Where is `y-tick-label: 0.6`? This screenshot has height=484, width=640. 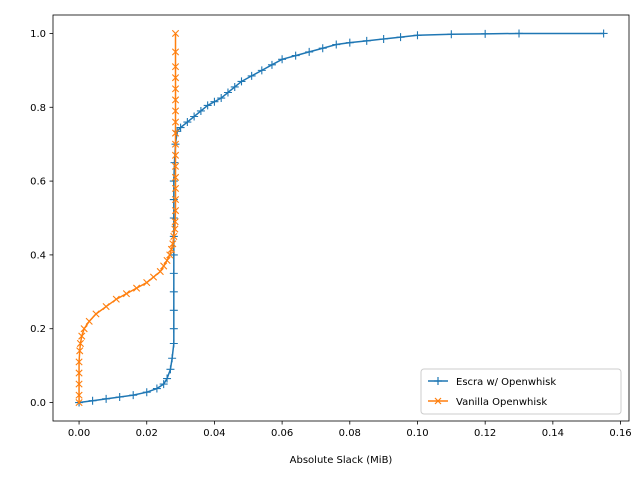 y-tick-label: 0.6 is located at coordinates (38, 182).